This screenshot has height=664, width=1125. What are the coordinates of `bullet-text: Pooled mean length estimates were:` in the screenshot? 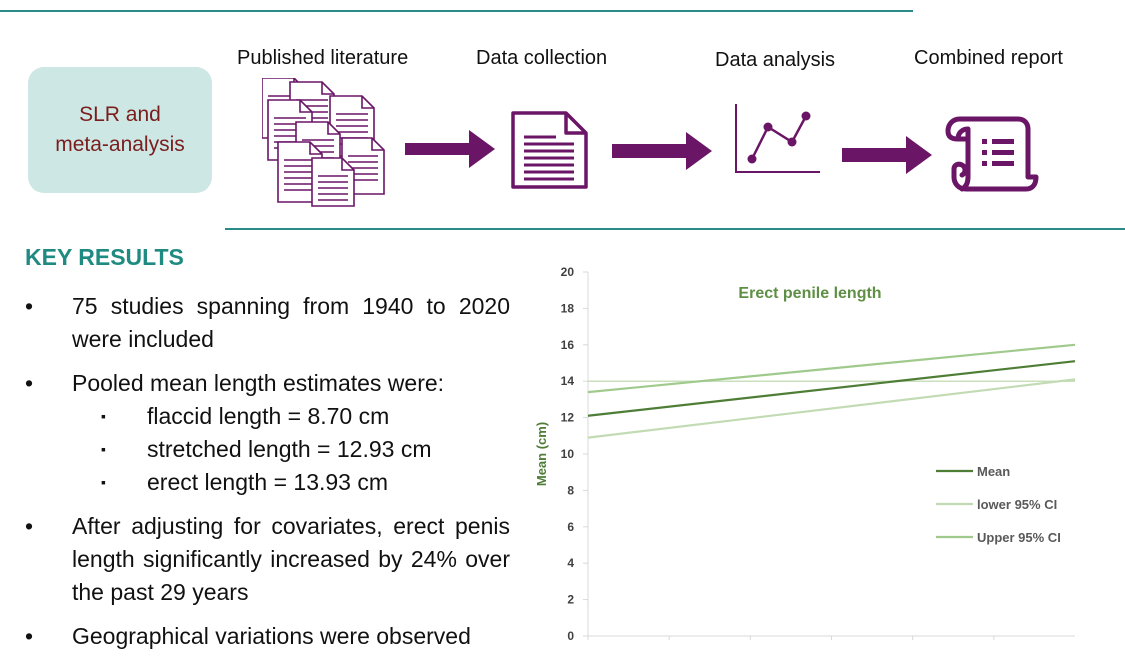 It's located at (258, 383).